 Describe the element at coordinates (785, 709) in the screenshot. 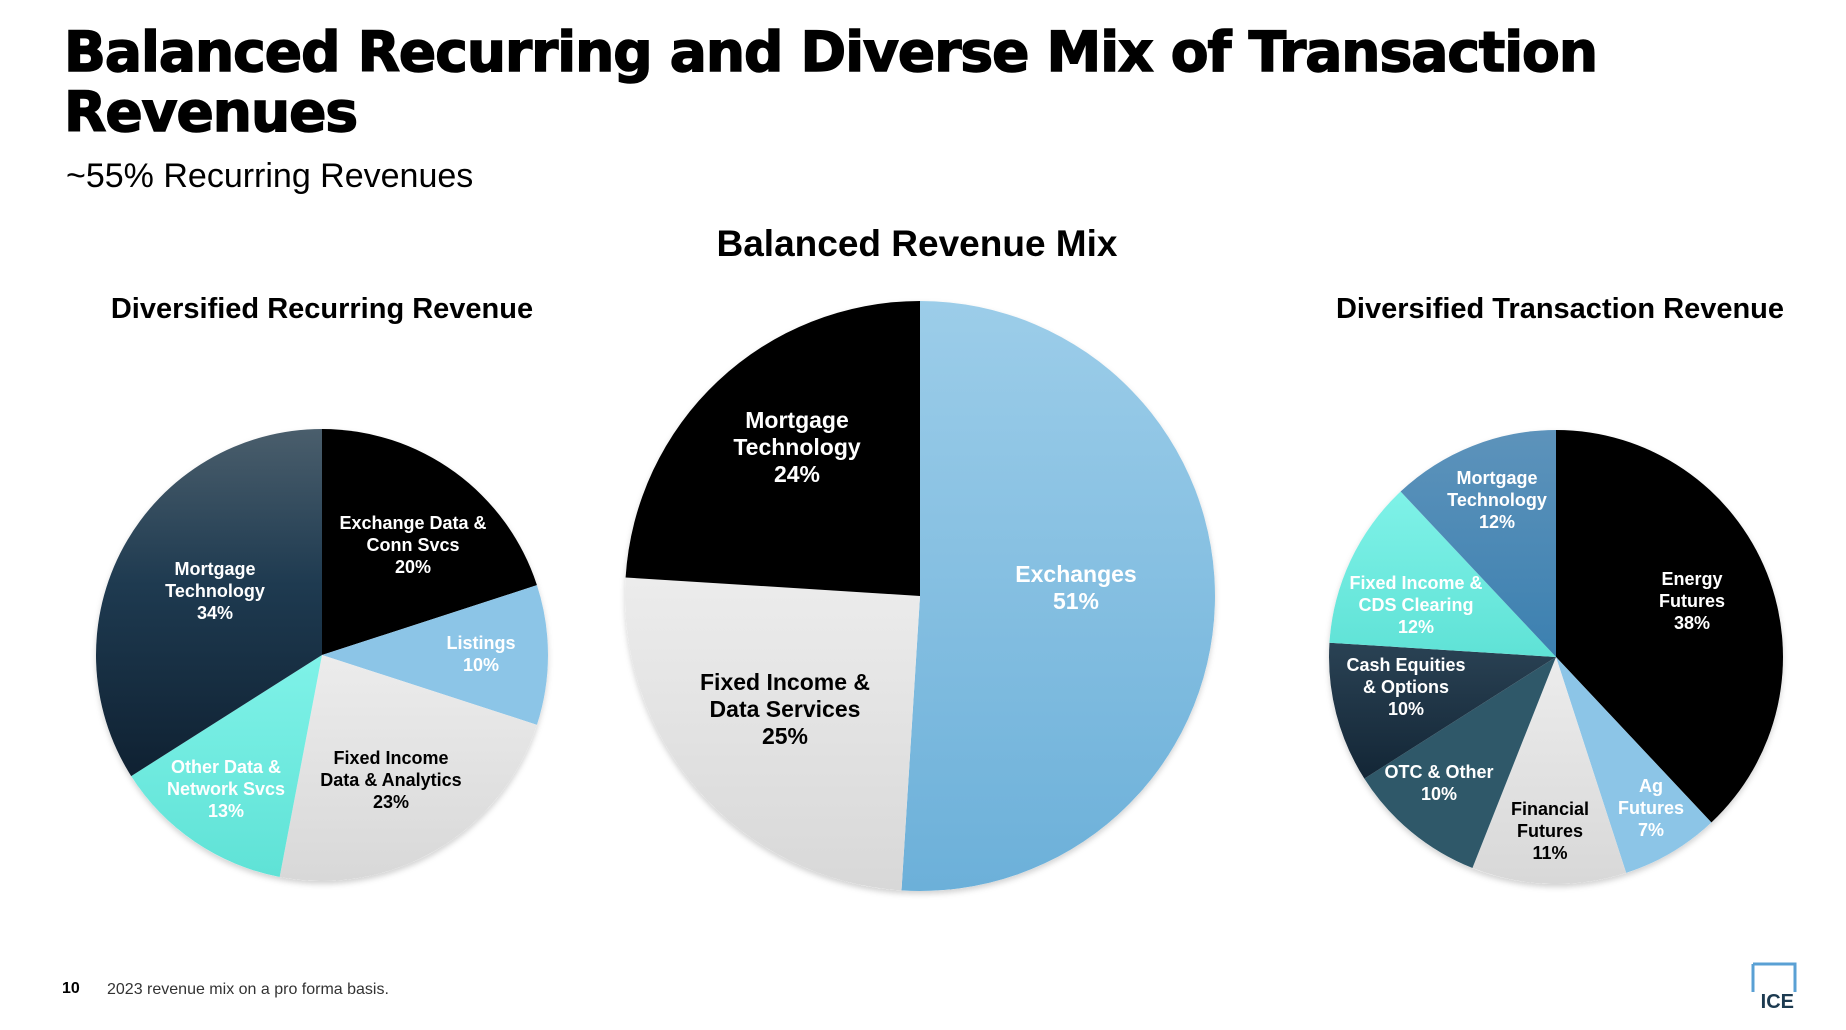

I see `slice-label: Fixed Income & Data Services 25%` at that location.